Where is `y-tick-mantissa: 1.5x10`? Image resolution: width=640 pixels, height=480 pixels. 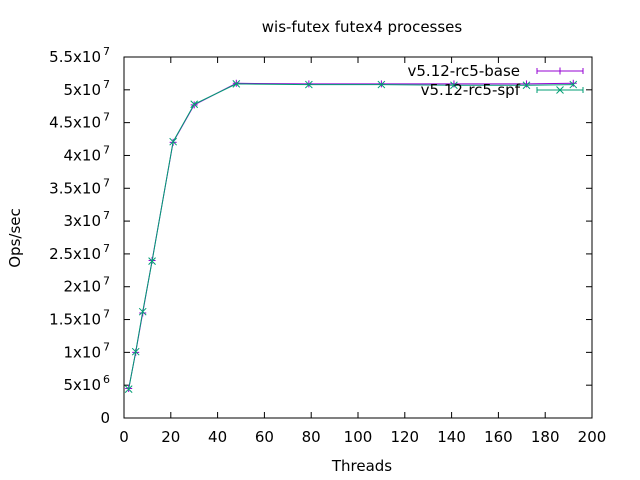 y-tick-mantissa: 1.5x10 is located at coordinates (75, 320).